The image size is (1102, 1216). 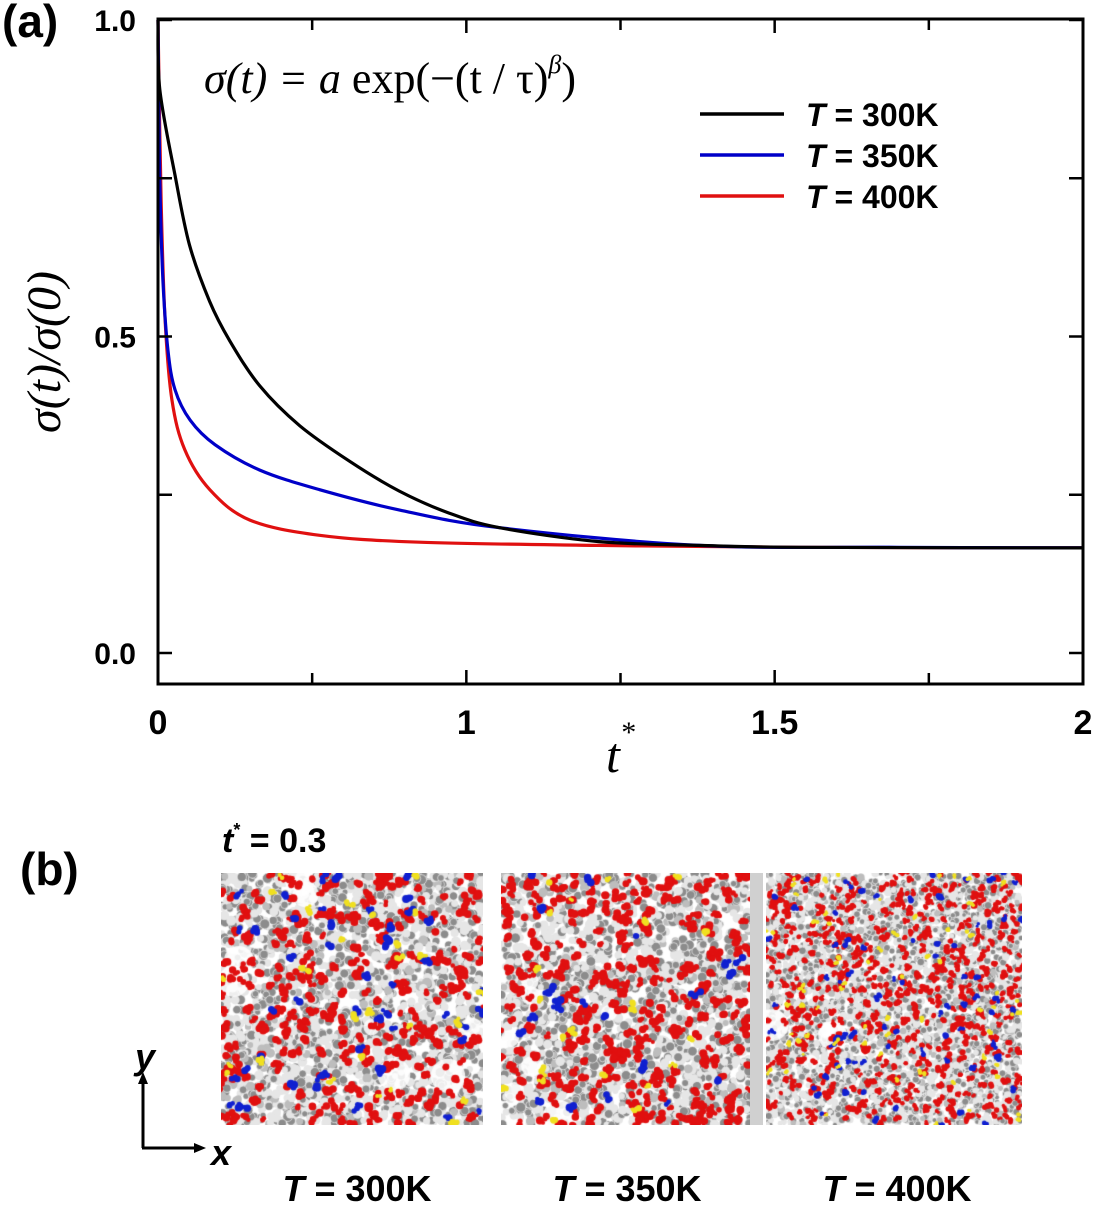 I want to click on snapshot-350k, so click(x=632, y=999).